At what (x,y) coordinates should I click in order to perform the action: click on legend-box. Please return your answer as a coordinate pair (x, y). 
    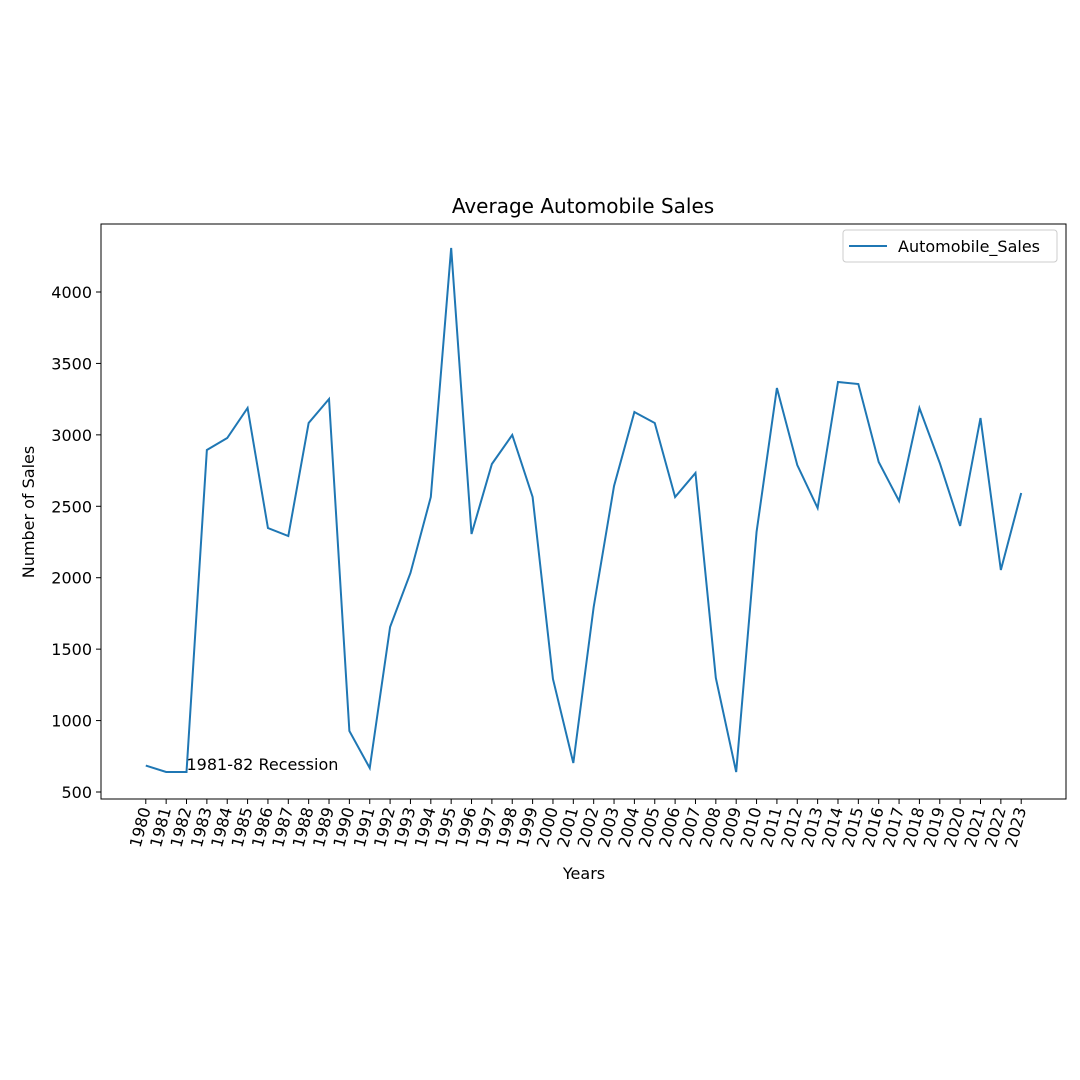
    Looking at the image, I should click on (950, 246).